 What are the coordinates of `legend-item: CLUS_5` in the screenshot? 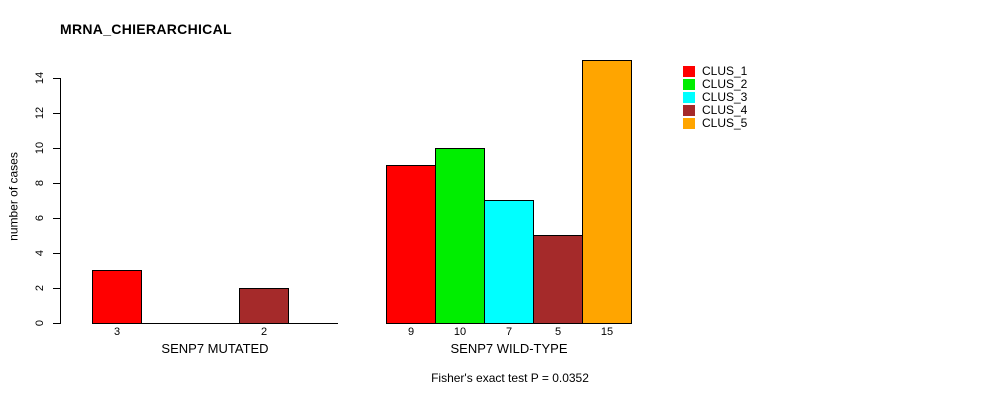 It's located at (715, 123).